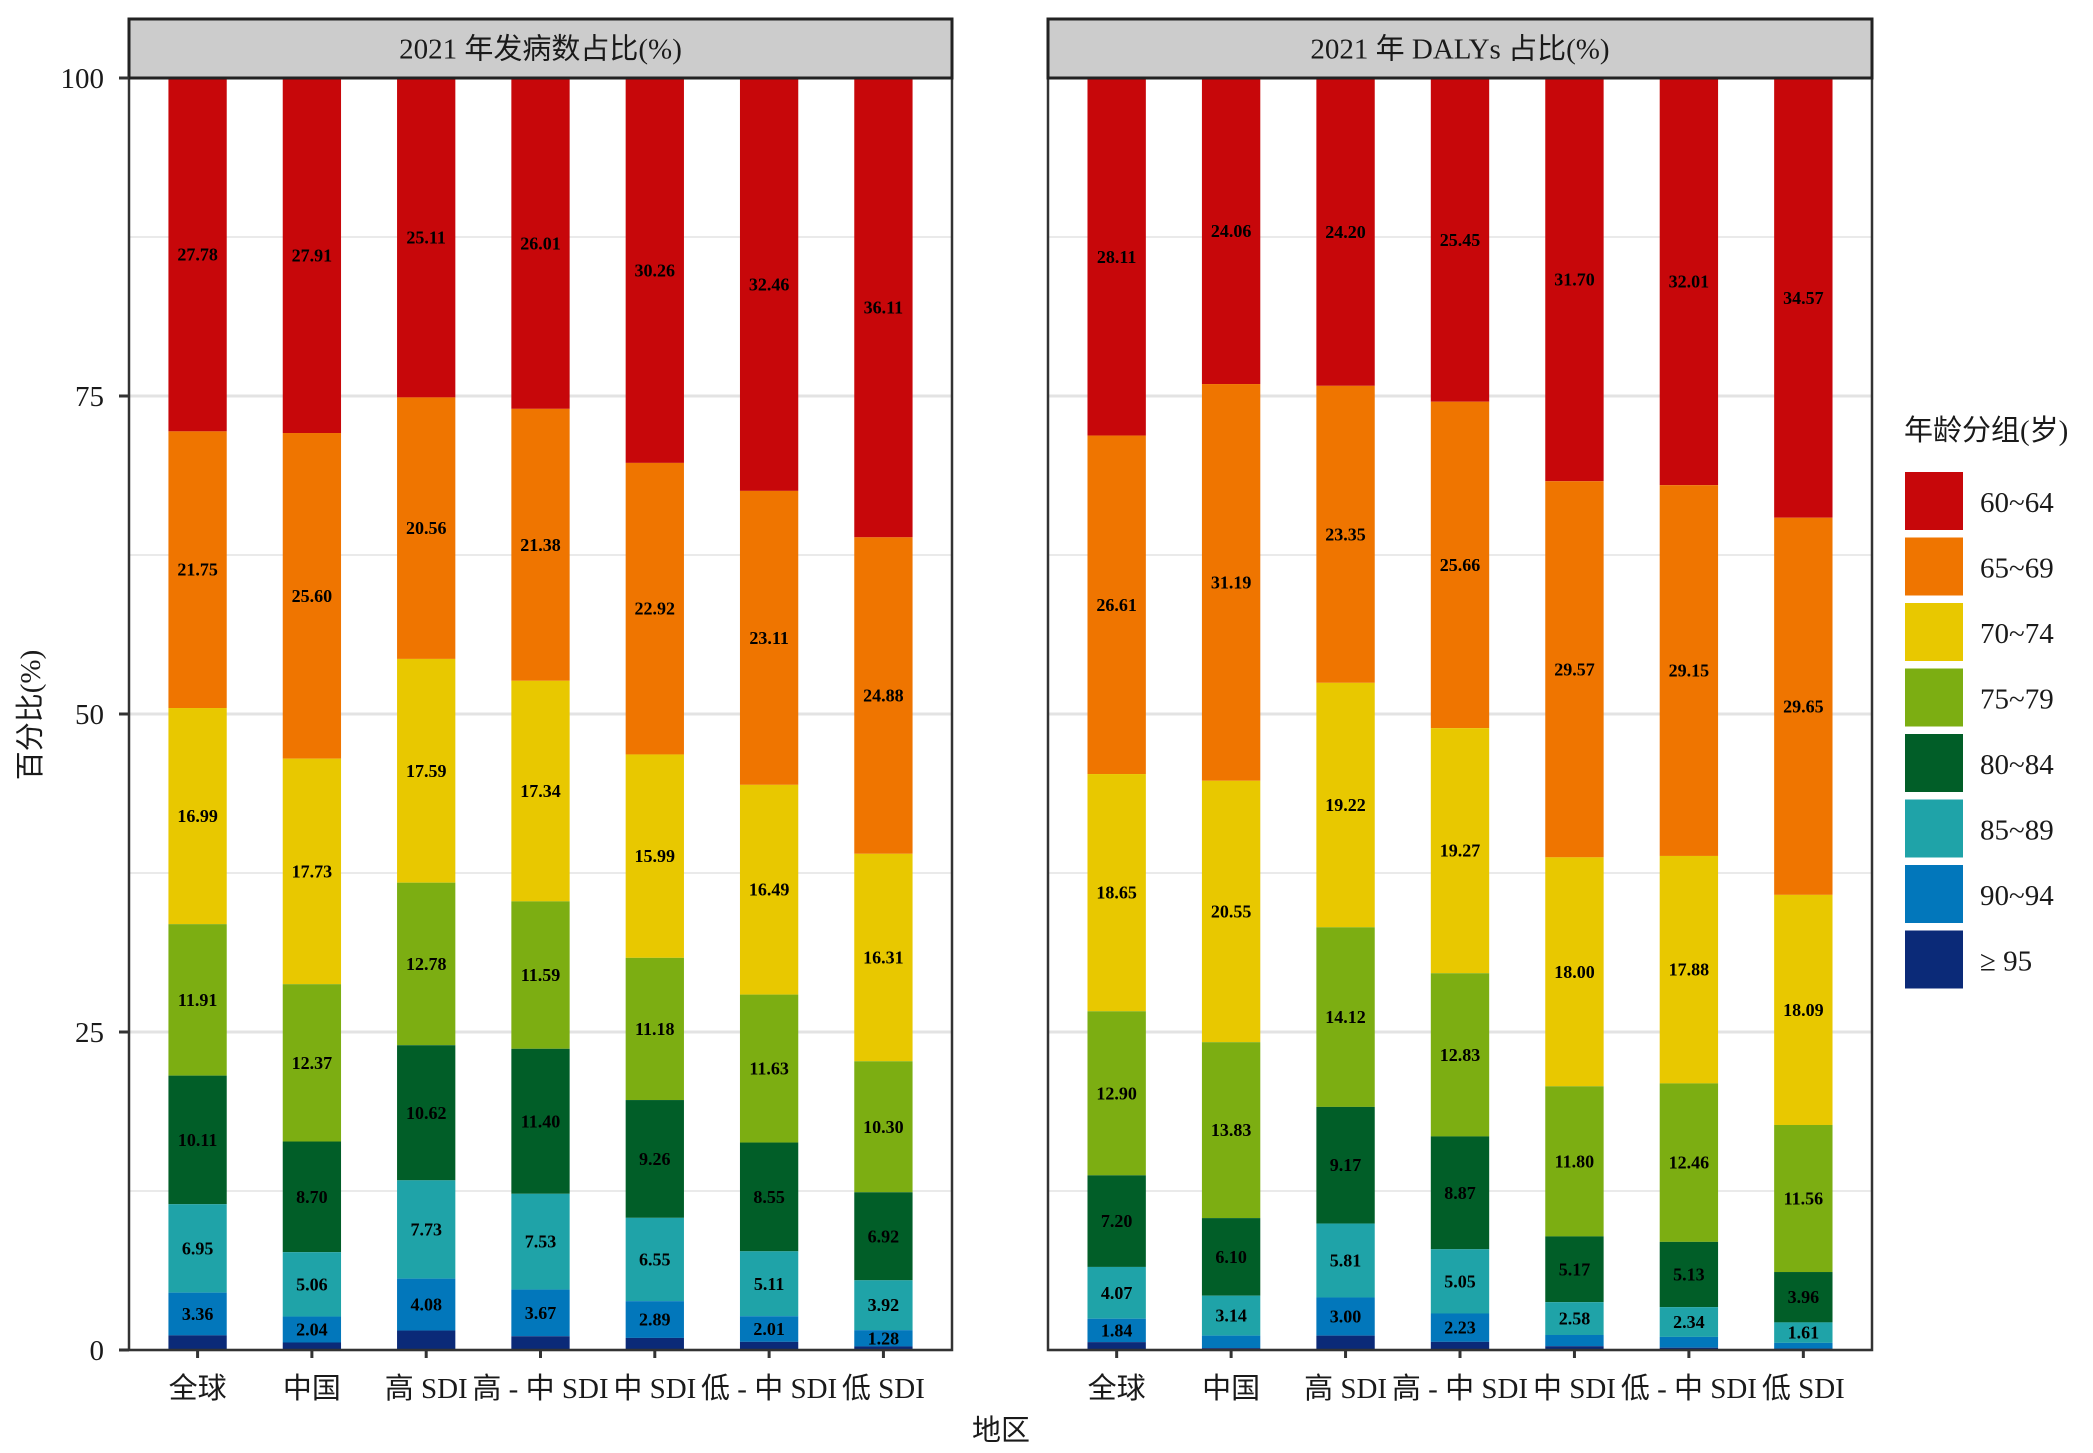 The width and height of the screenshot is (2093, 1453). I want to click on data-label: 2.34, so click(1689, 1322).